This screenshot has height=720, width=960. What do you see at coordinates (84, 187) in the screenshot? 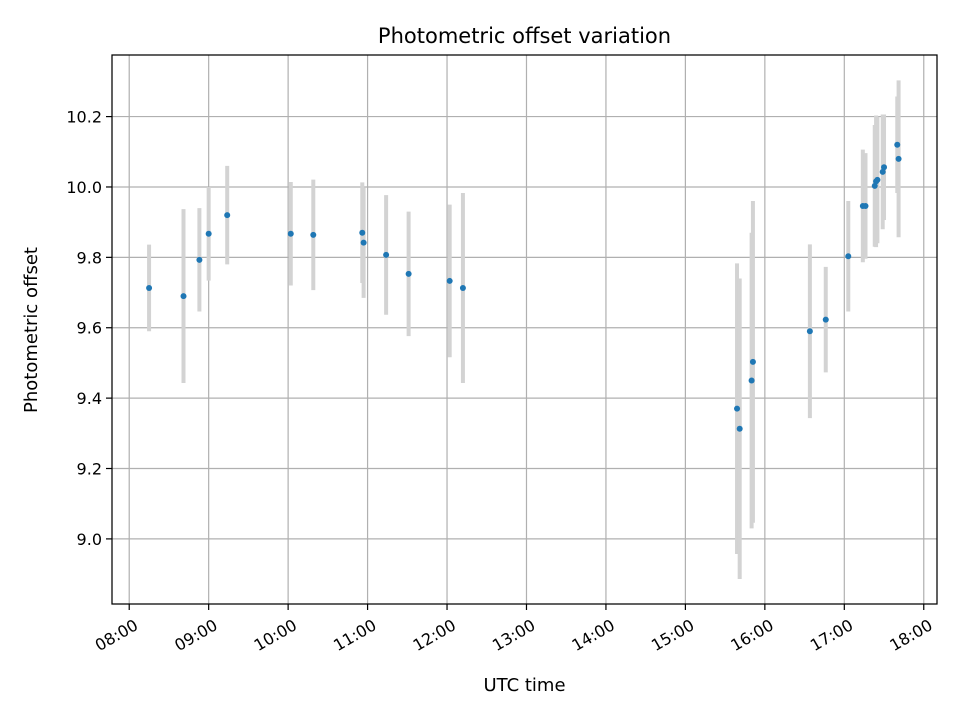
I see `y-tick-label: 10.0` at bounding box center [84, 187].